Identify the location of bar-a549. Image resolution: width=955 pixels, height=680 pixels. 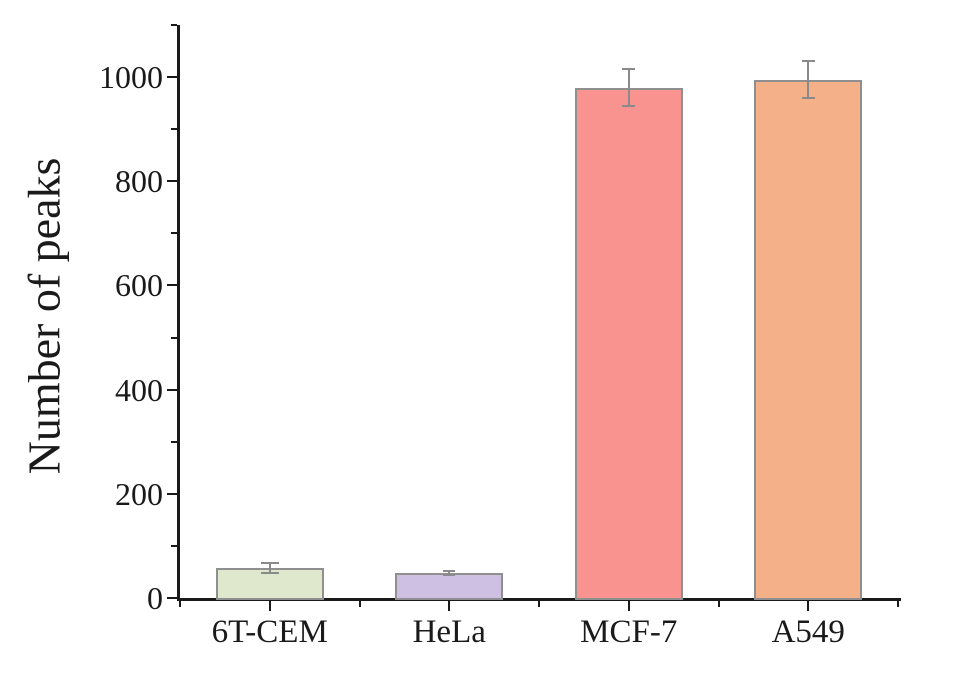
(808, 339).